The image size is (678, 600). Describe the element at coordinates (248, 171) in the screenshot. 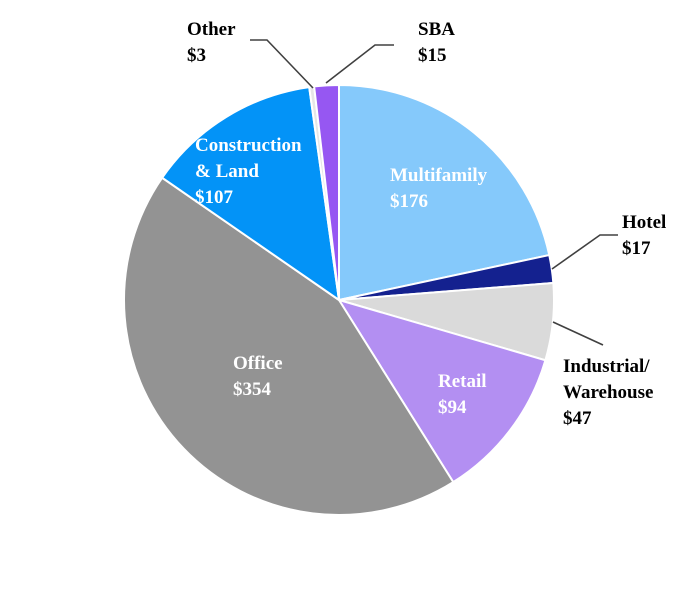

I see `label-construction-land: Construction & Land $107` at that location.